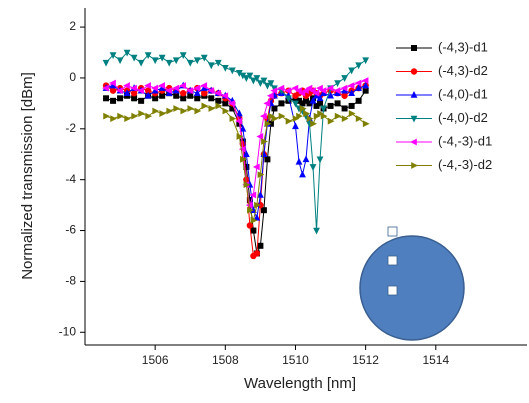 Image resolution: width=529 pixels, height=403 pixels. Describe the element at coordinates (465, 164) in the screenshot. I see `legend-label: (-4,-3)-d2` at that location.